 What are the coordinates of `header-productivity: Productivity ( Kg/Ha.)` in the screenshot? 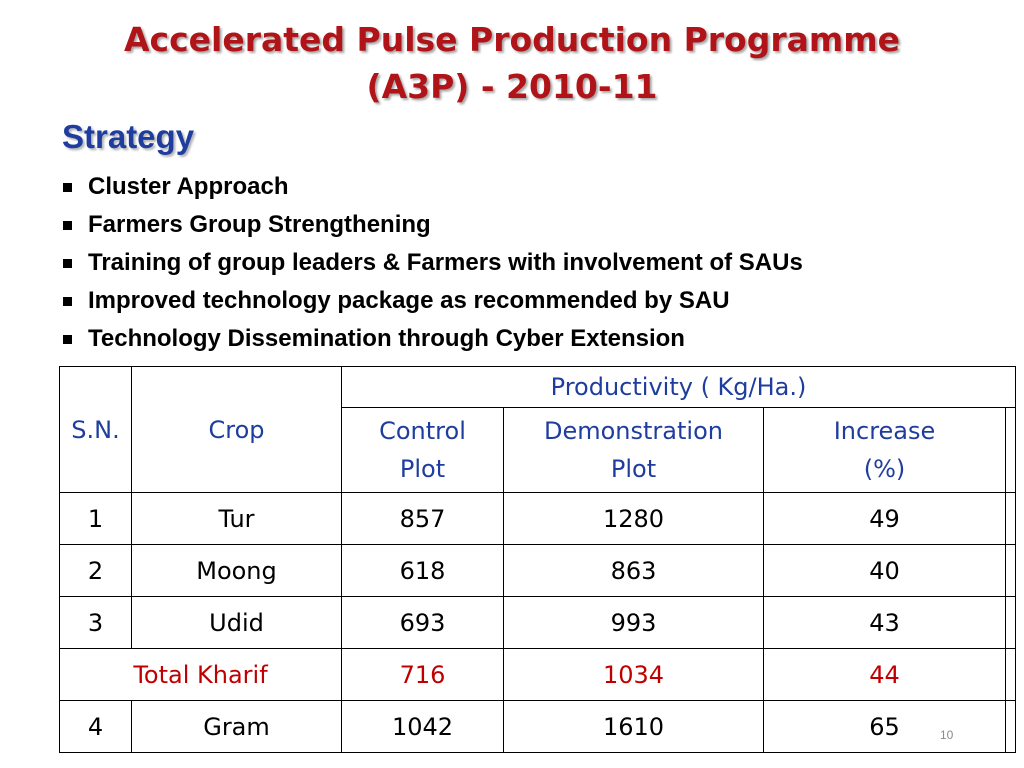 It's located at (678, 387).